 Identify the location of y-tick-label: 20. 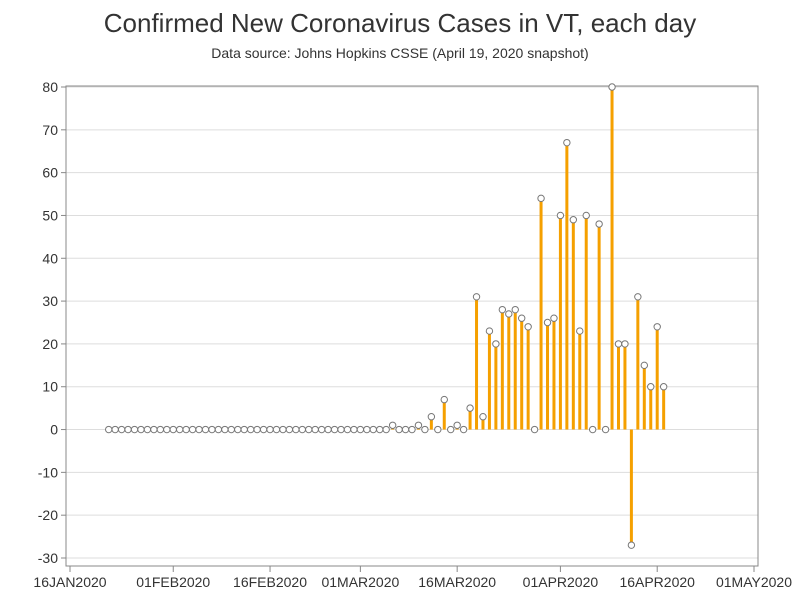
(50, 344).